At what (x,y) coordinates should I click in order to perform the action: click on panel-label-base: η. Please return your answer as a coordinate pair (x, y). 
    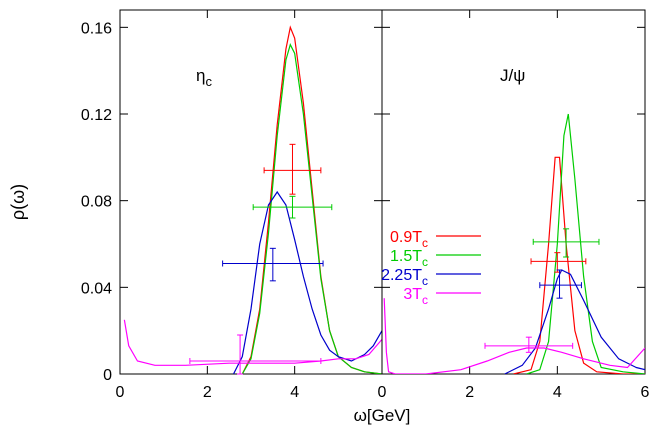
    Looking at the image, I should click on (200, 75).